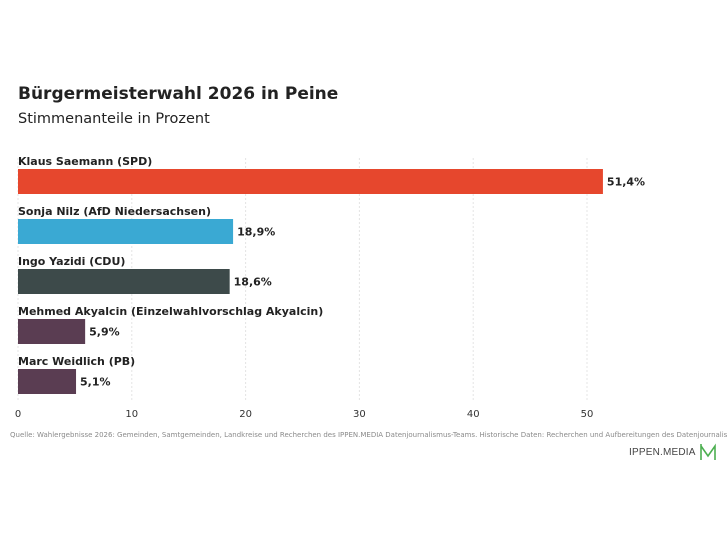 The width and height of the screenshot is (728, 546). Describe the element at coordinates (131, 414) in the screenshot. I see `x-tick-label: 10` at that location.